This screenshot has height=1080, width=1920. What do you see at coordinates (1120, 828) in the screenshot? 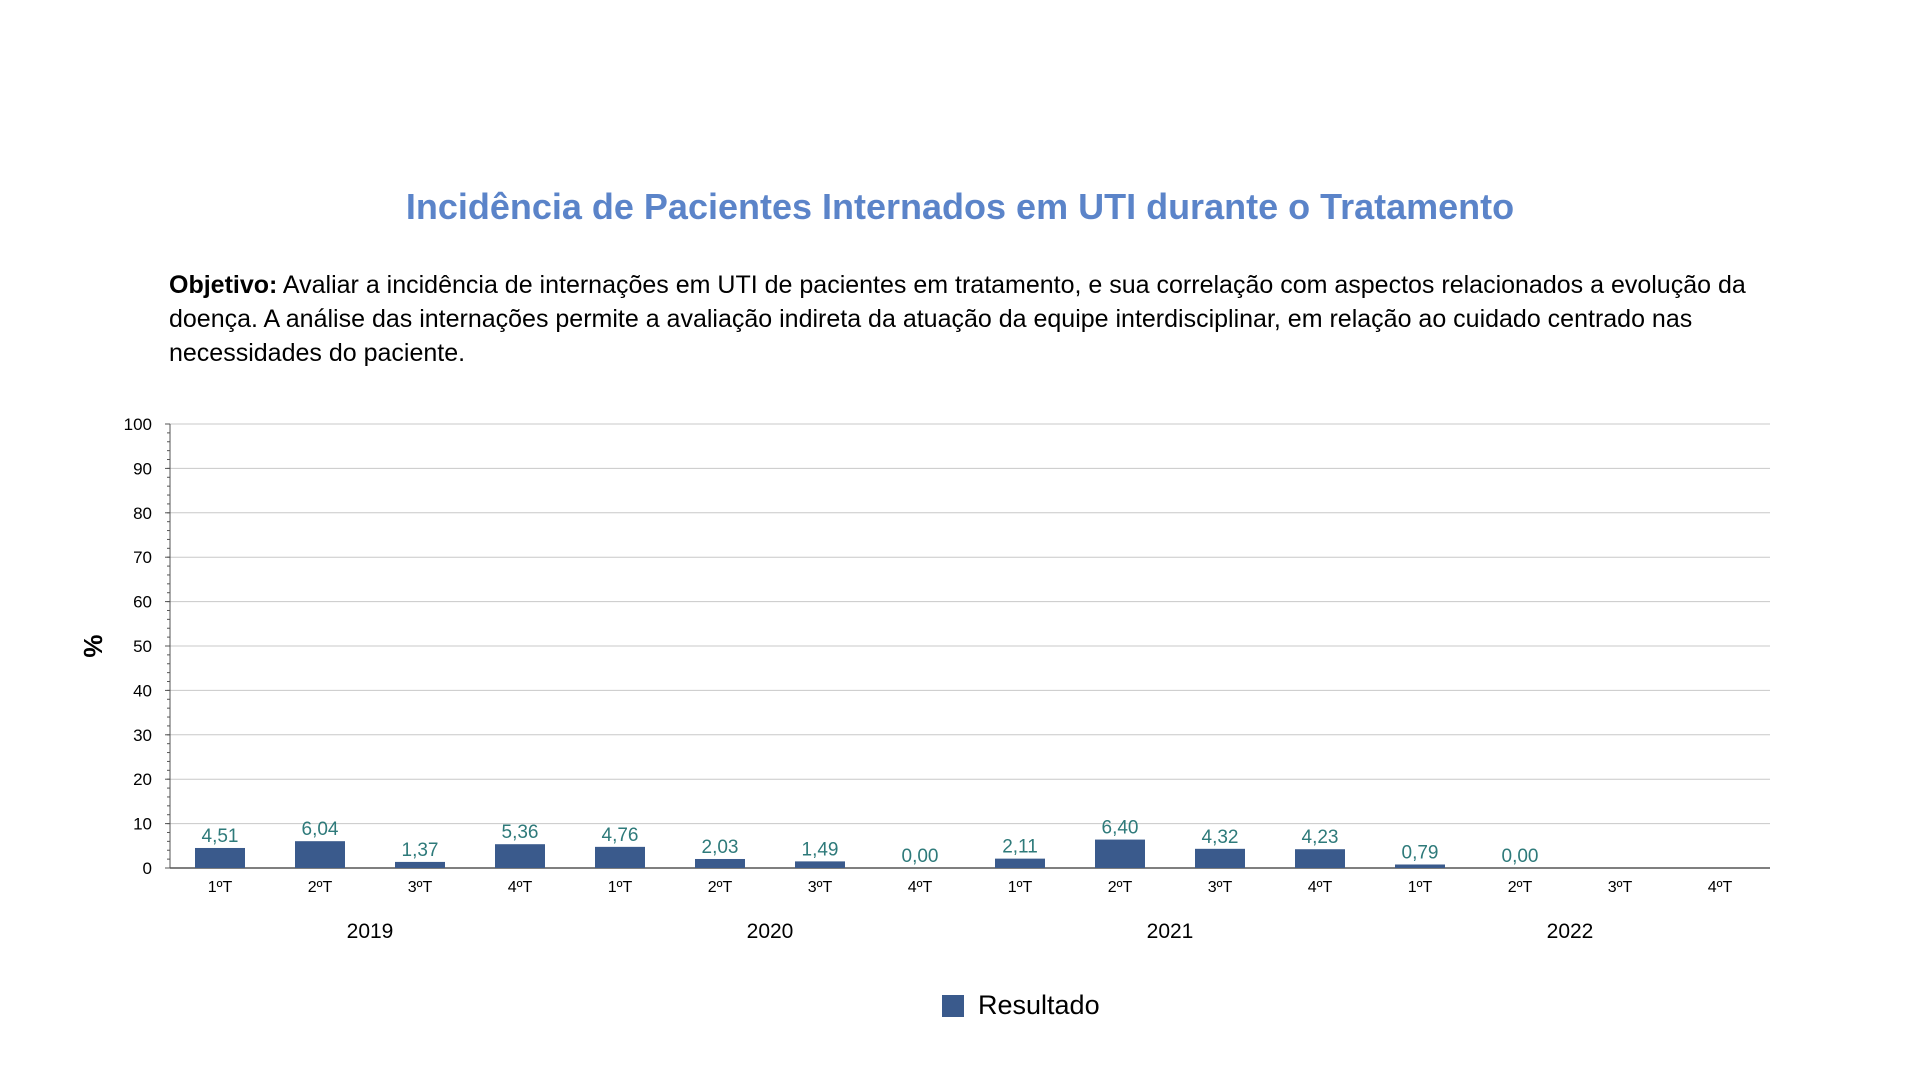
I see `data-label: 6,40` at bounding box center [1120, 828].